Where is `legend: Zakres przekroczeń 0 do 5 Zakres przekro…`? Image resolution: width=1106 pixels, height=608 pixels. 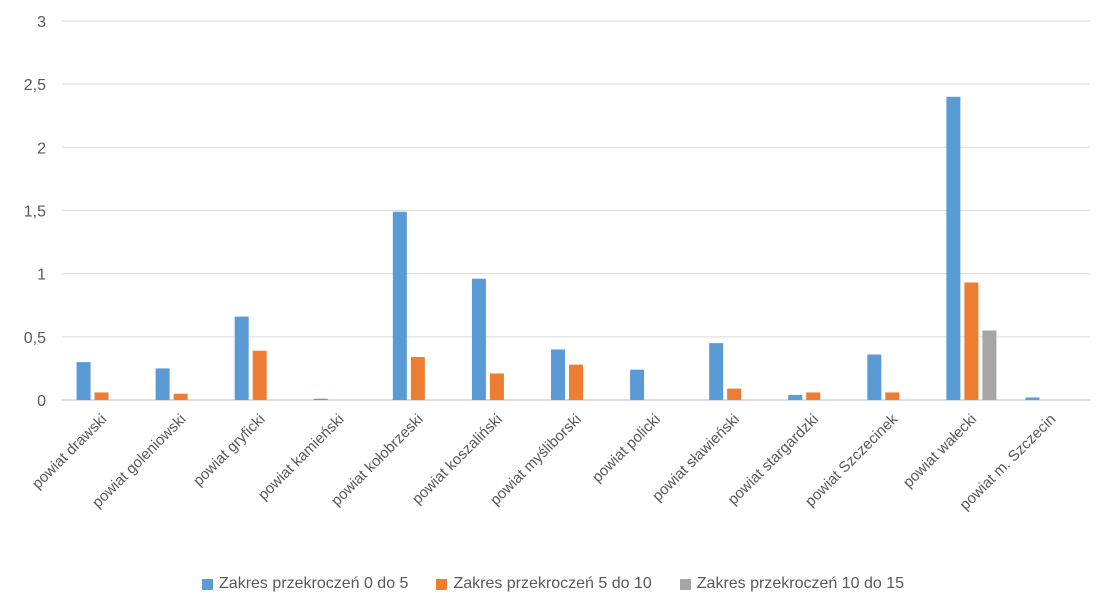 legend: Zakres przekroczeń 0 do 5 Zakres przekro… is located at coordinates (553, 584).